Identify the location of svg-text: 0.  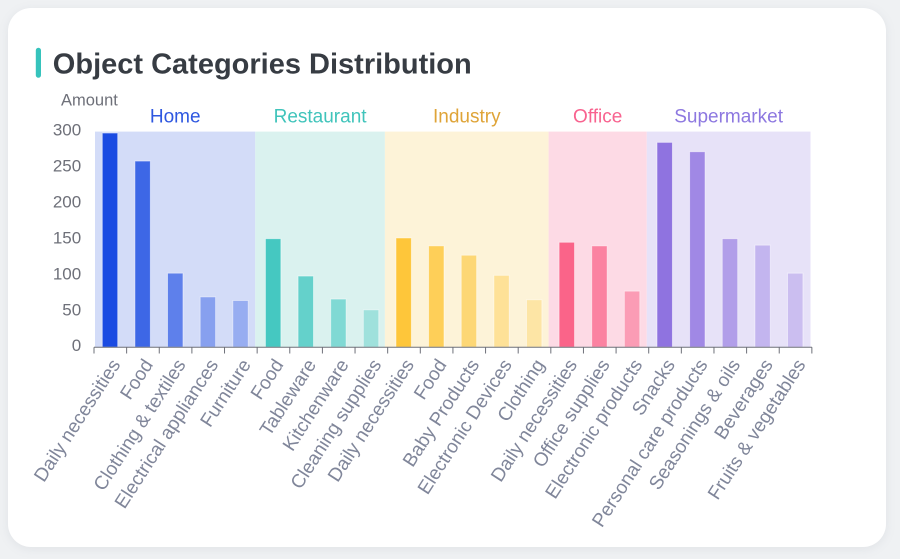
(76, 345).